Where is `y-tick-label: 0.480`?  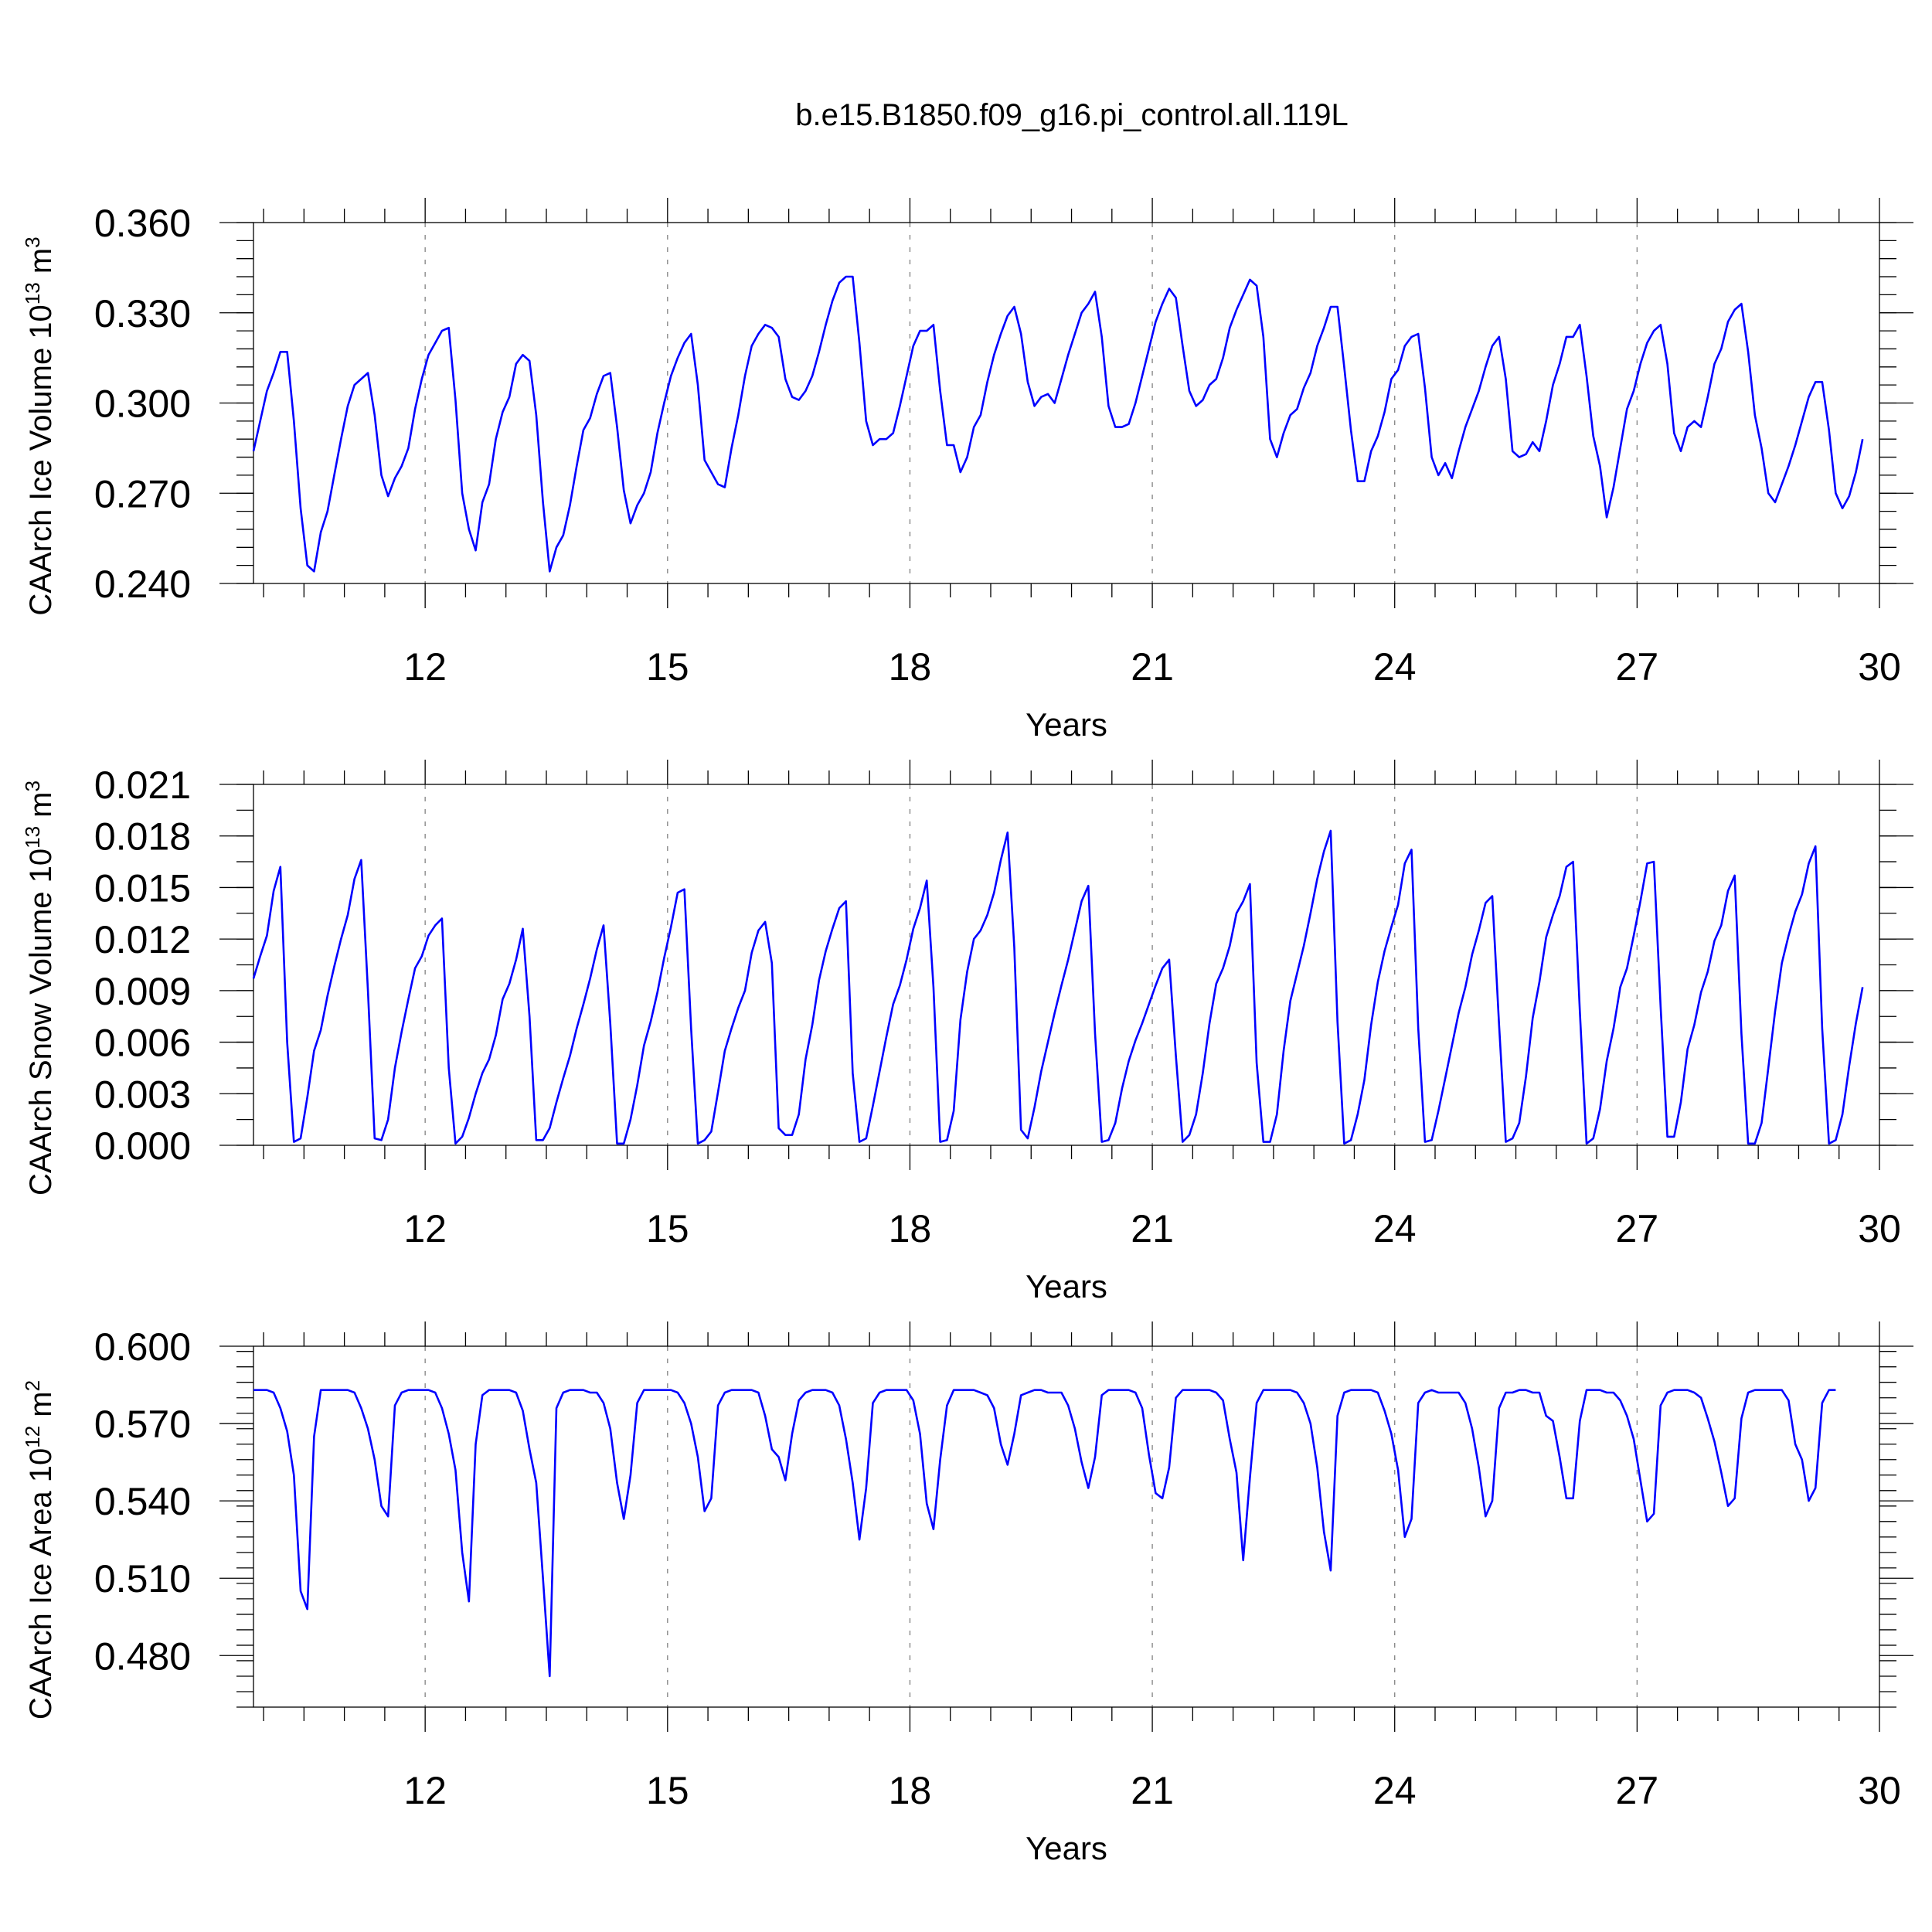 y-tick-label: 0.480 is located at coordinates (143, 1656).